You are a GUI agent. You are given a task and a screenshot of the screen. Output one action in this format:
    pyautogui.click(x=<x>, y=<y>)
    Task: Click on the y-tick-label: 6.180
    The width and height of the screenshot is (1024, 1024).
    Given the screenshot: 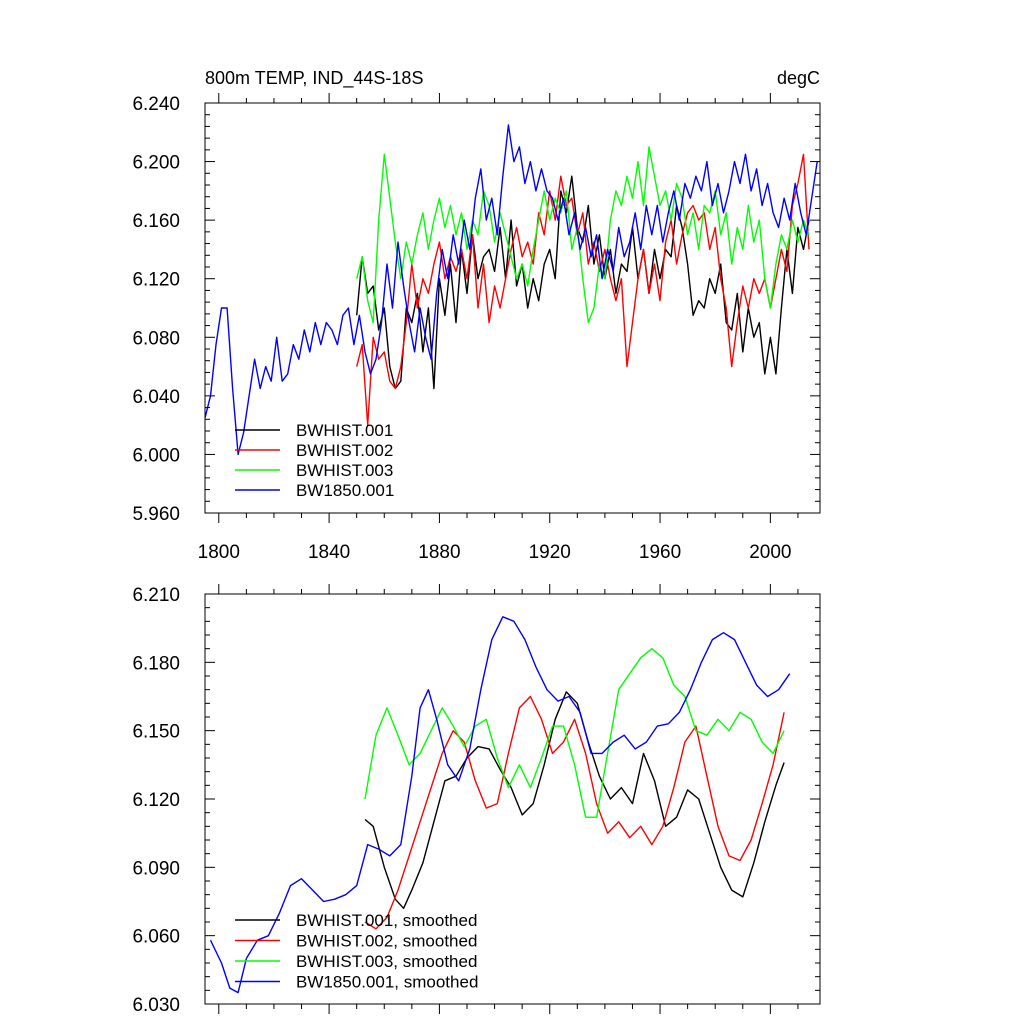 What is the action you would take?
    pyautogui.click(x=156, y=663)
    